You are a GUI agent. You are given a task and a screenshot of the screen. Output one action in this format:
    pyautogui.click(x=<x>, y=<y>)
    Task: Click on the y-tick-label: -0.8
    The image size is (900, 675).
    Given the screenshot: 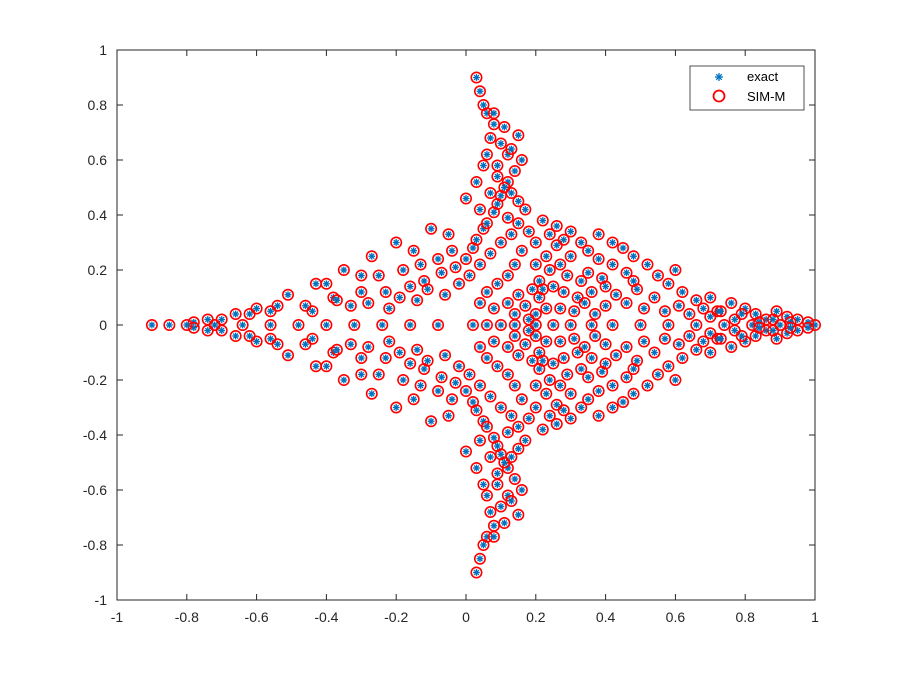 What is the action you would take?
    pyautogui.click(x=95, y=545)
    